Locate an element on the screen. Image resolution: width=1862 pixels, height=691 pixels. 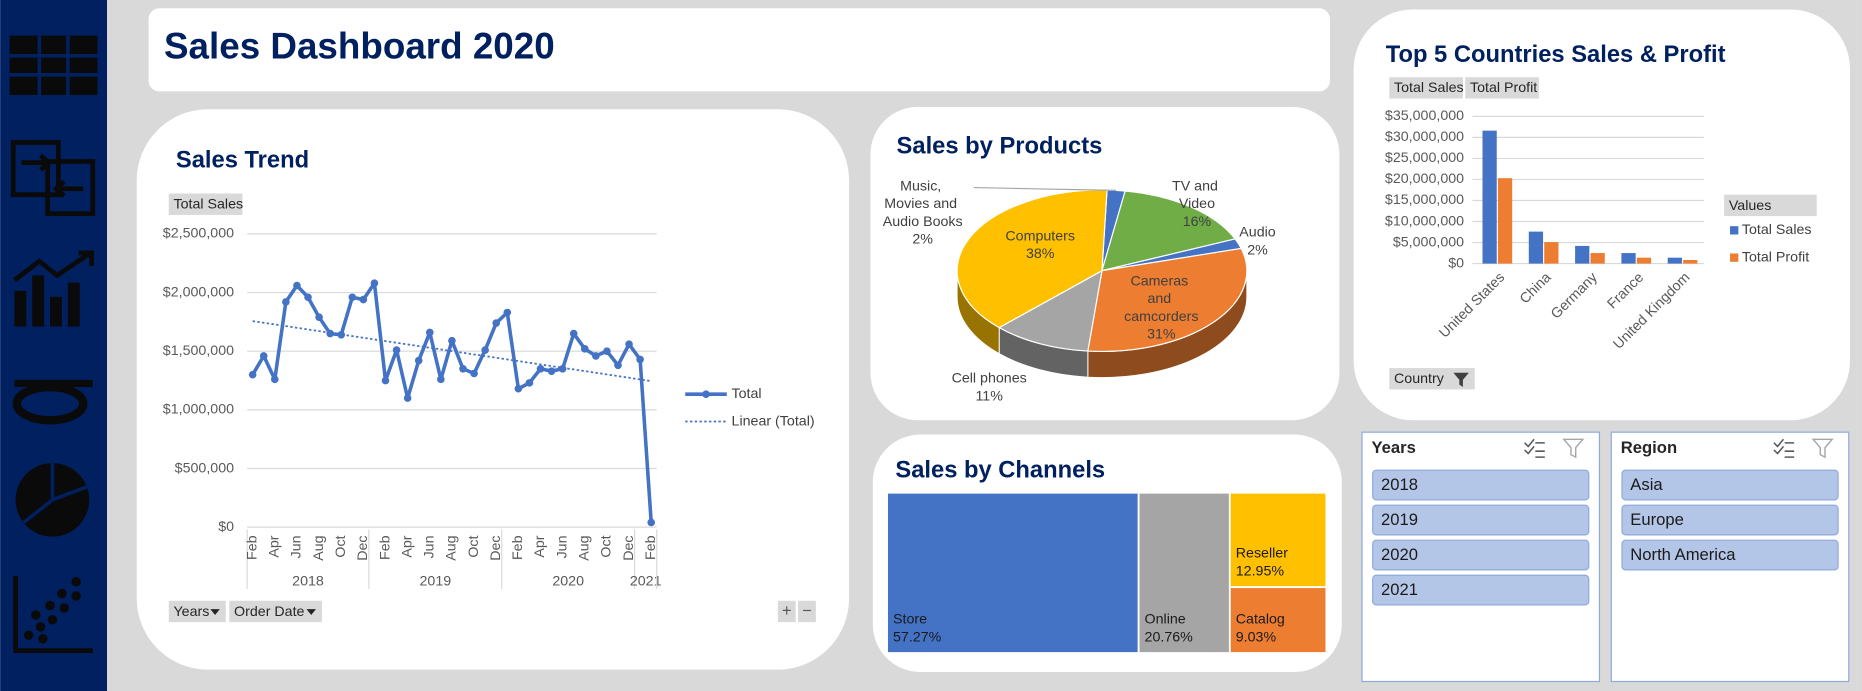
slicer-item-label: Europe is located at coordinates (1657, 519).